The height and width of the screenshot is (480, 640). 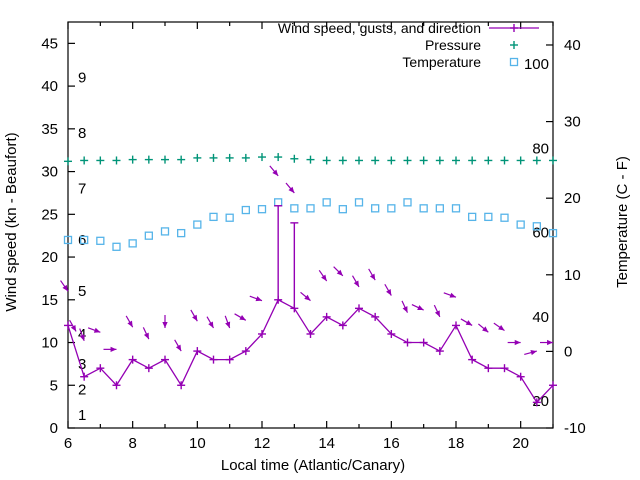 I want to click on y-left-tick-label: 5, so click(x=54, y=385).